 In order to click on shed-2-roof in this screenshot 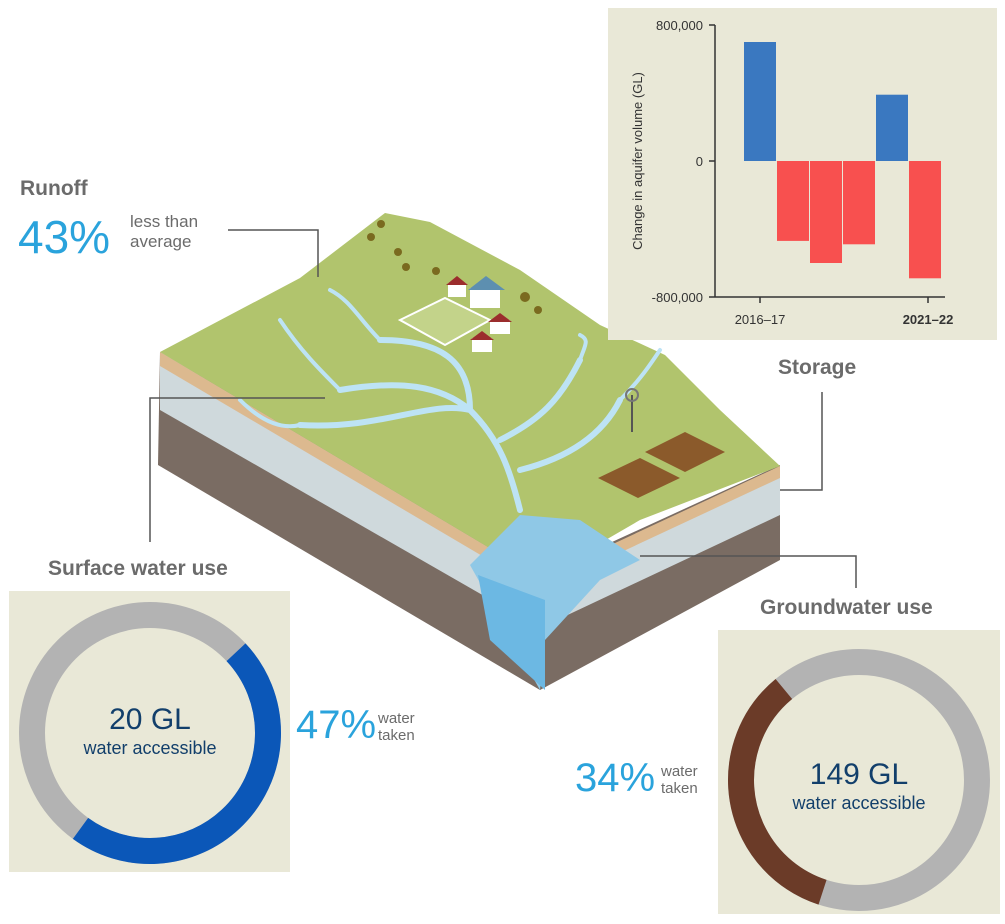, I will do `click(500, 317)`.